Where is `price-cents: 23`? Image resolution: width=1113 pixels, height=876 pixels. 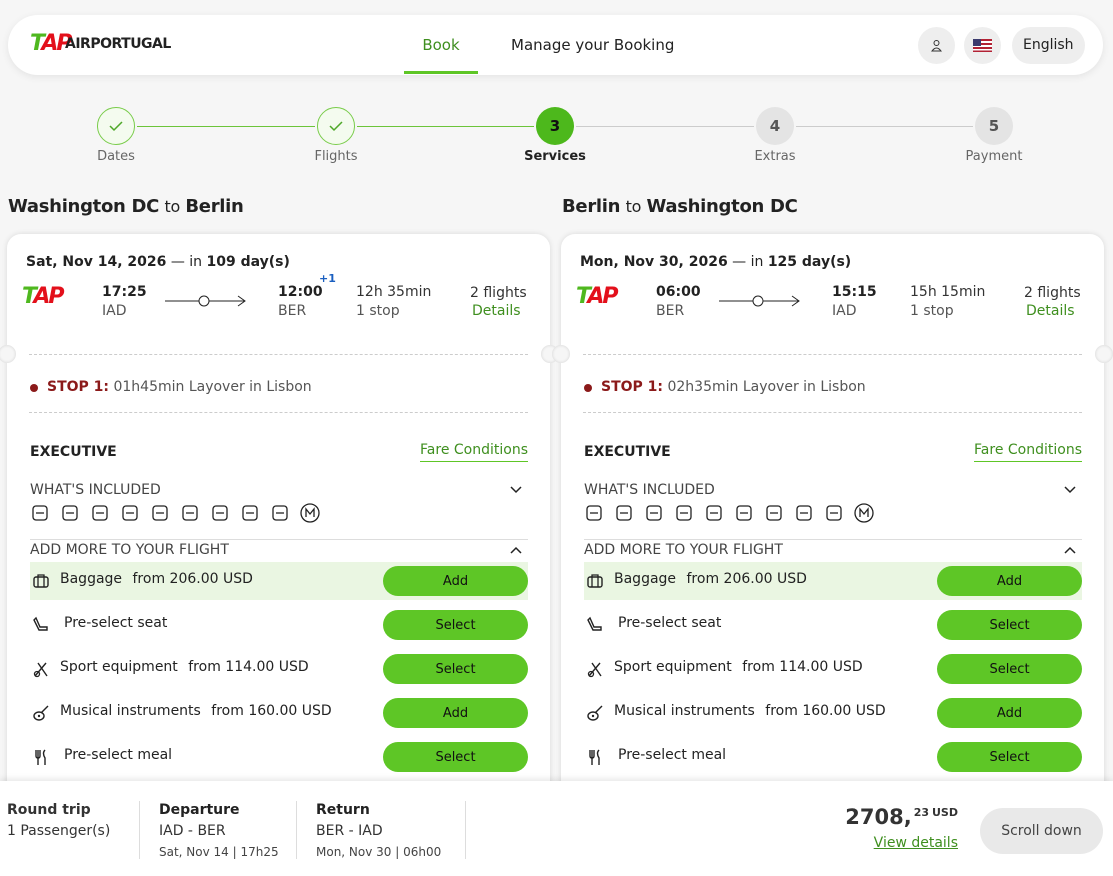
price-cents: 23 is located at coordinates (921, 812).